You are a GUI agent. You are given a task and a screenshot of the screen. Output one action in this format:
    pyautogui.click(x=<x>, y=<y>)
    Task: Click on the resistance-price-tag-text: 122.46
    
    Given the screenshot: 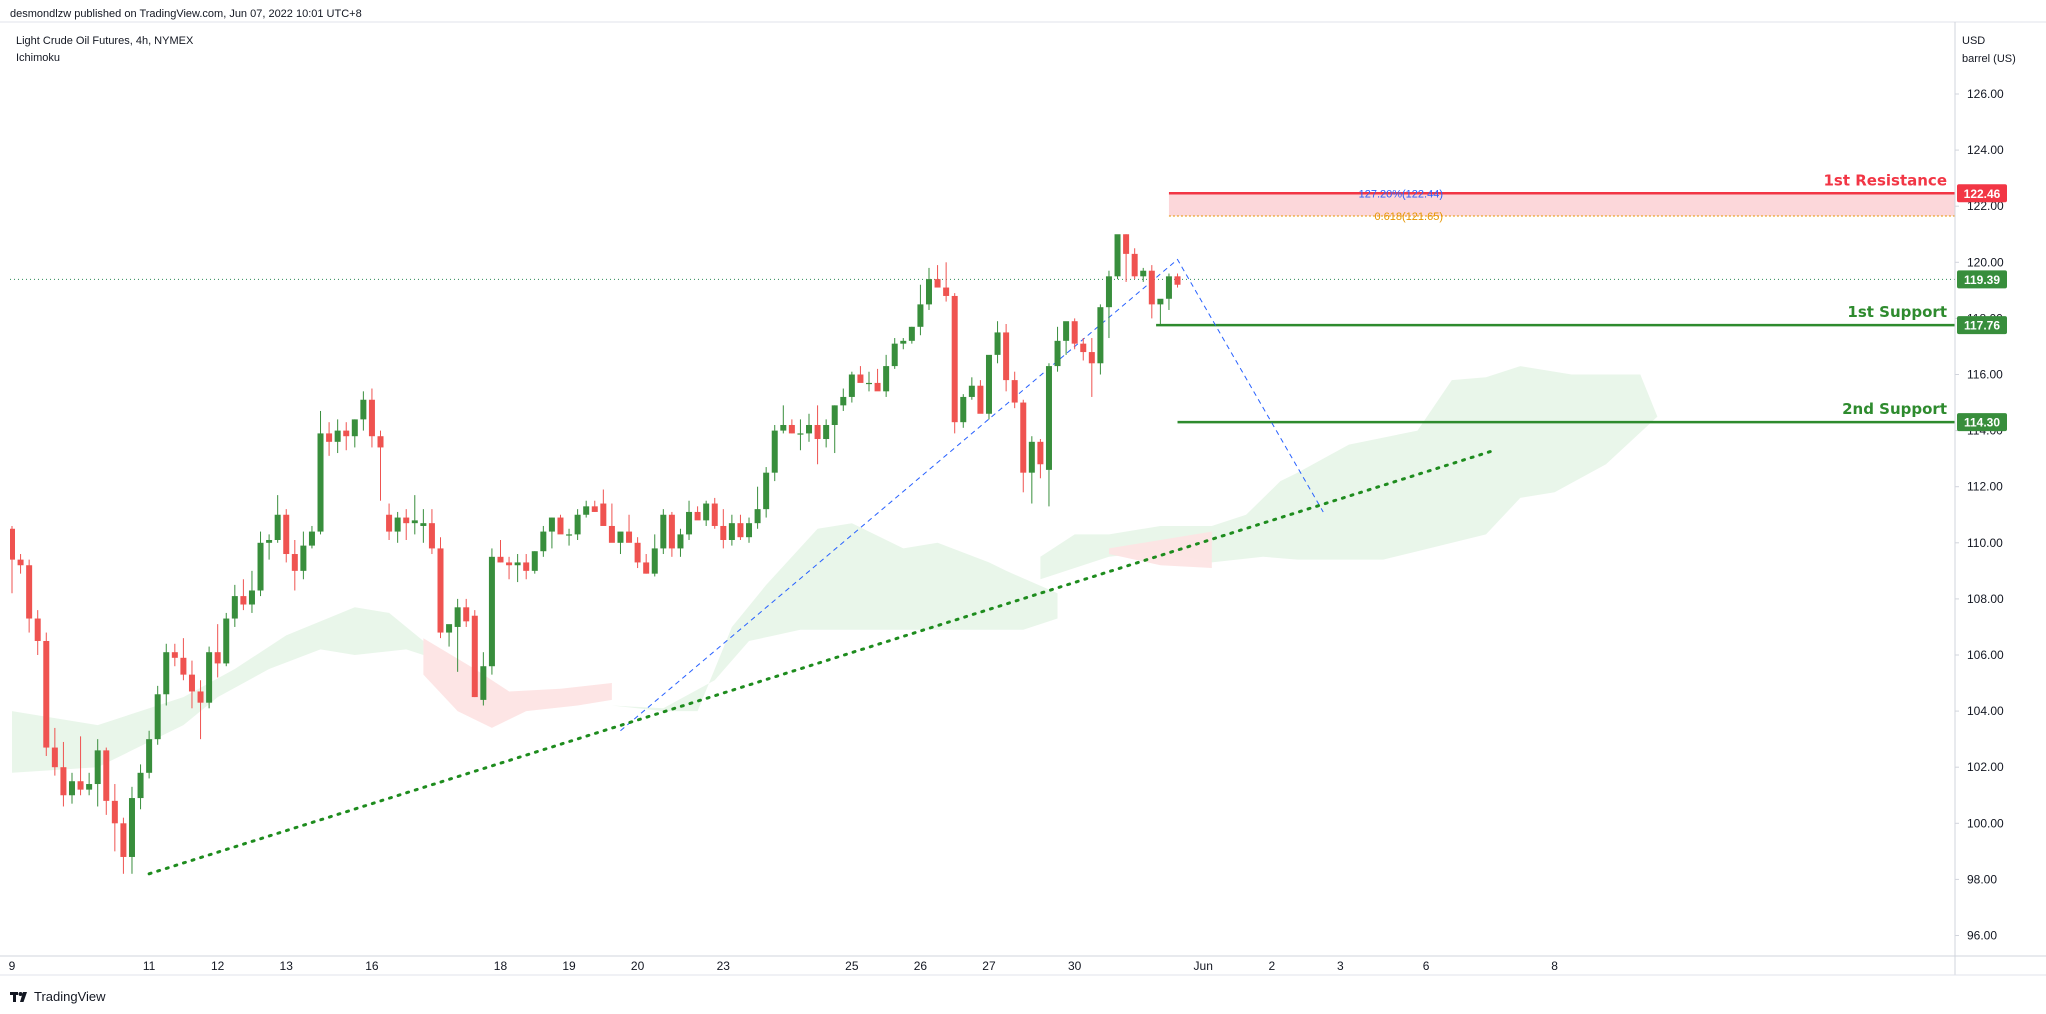 What is the action you would take?
    pyautogui.click(x=1982, y=194)
    